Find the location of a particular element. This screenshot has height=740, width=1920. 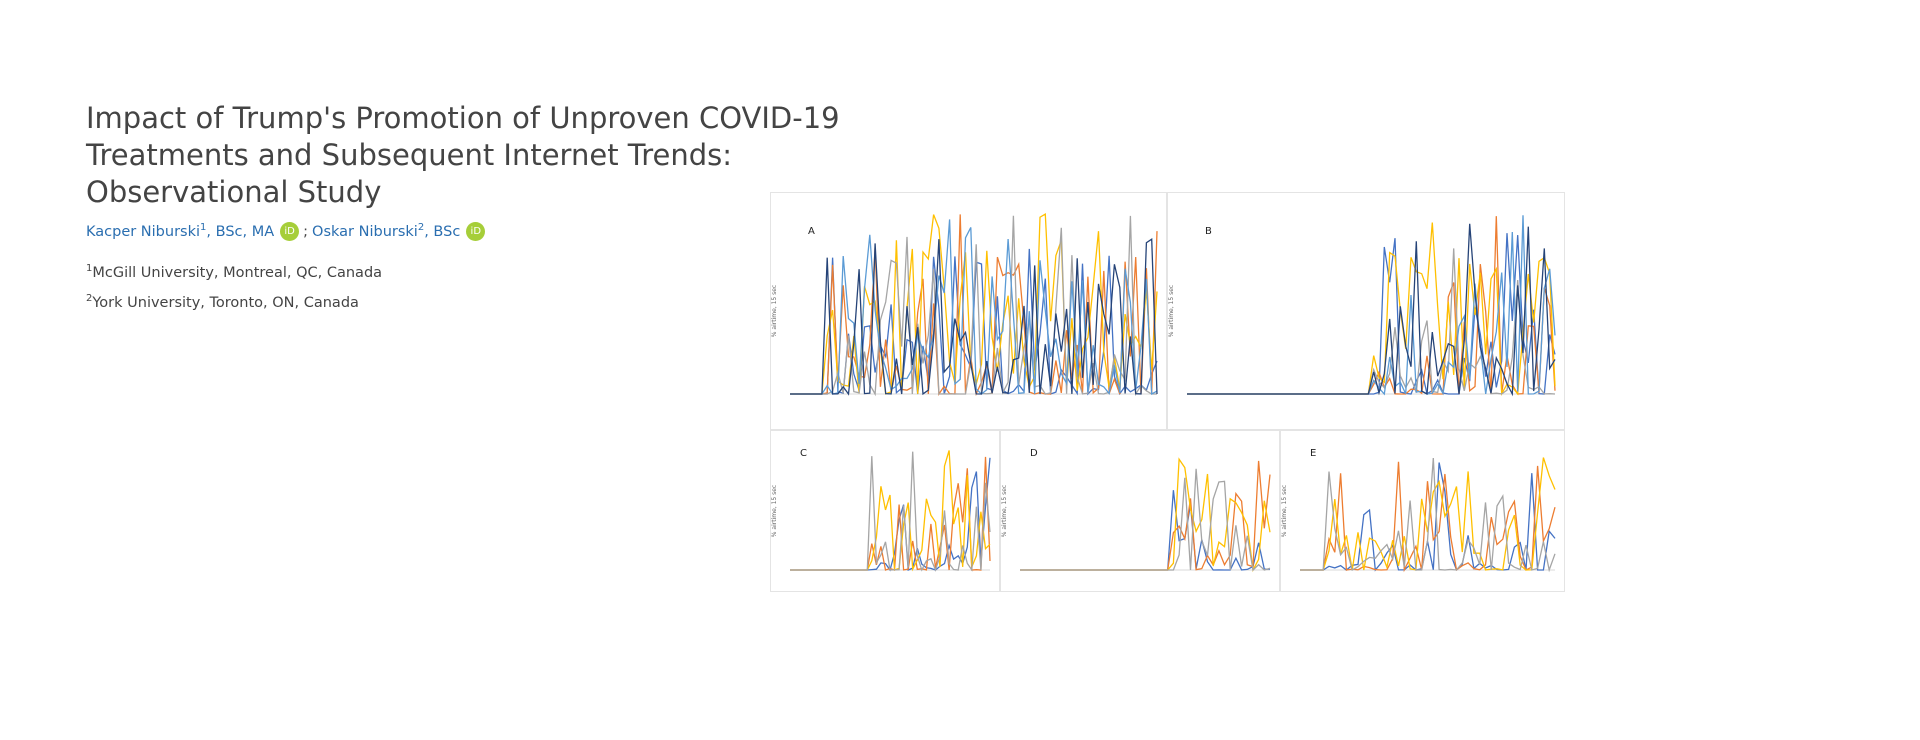

author-sup: 1 is located at coordinates (203, 227).